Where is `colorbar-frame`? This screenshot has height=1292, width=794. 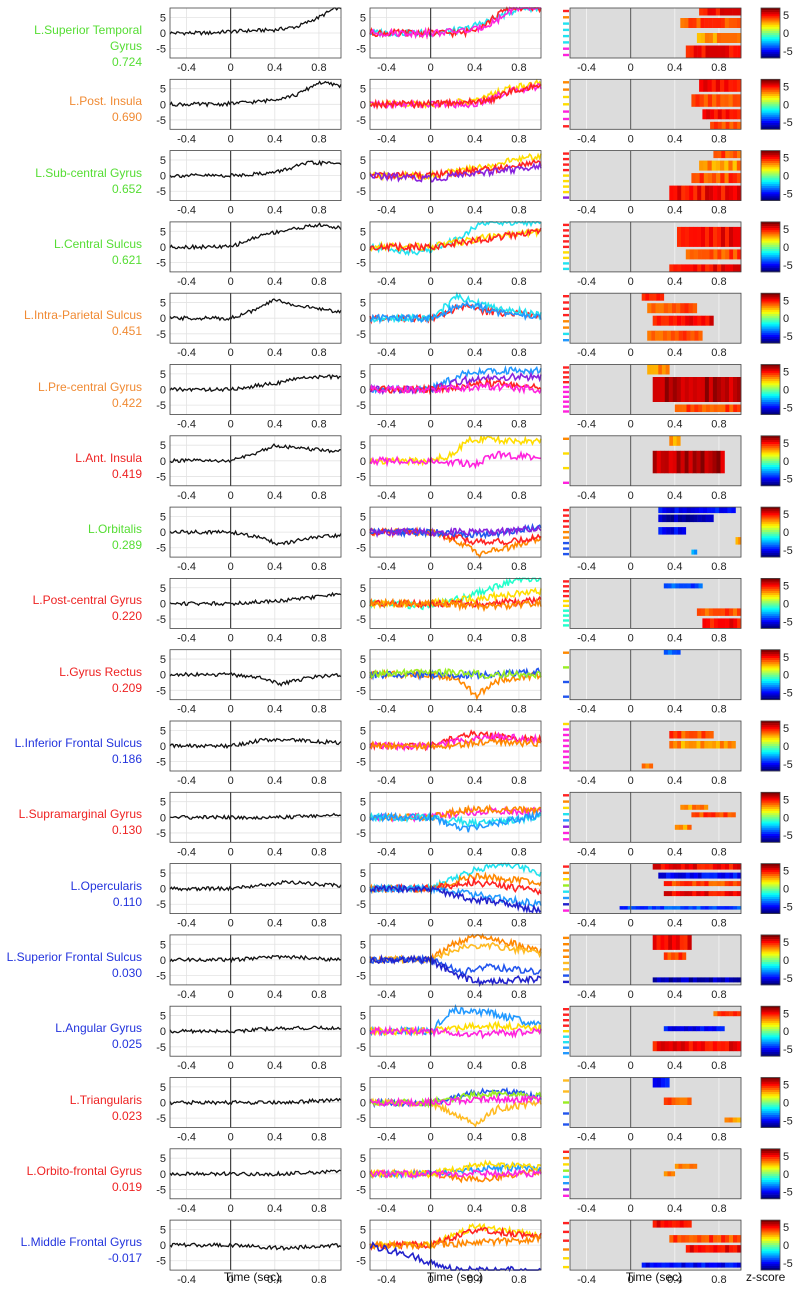 colorbar-frame is located at coordinates (770, 1245).